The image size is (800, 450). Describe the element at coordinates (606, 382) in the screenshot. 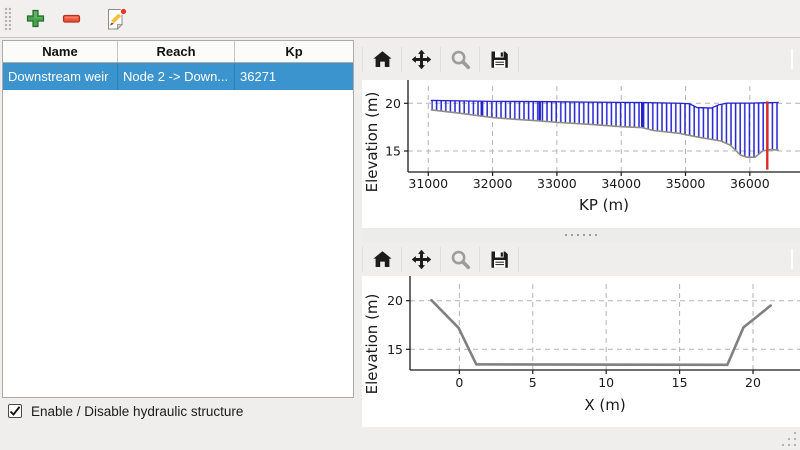

I see `svg-text: 10` at that location.